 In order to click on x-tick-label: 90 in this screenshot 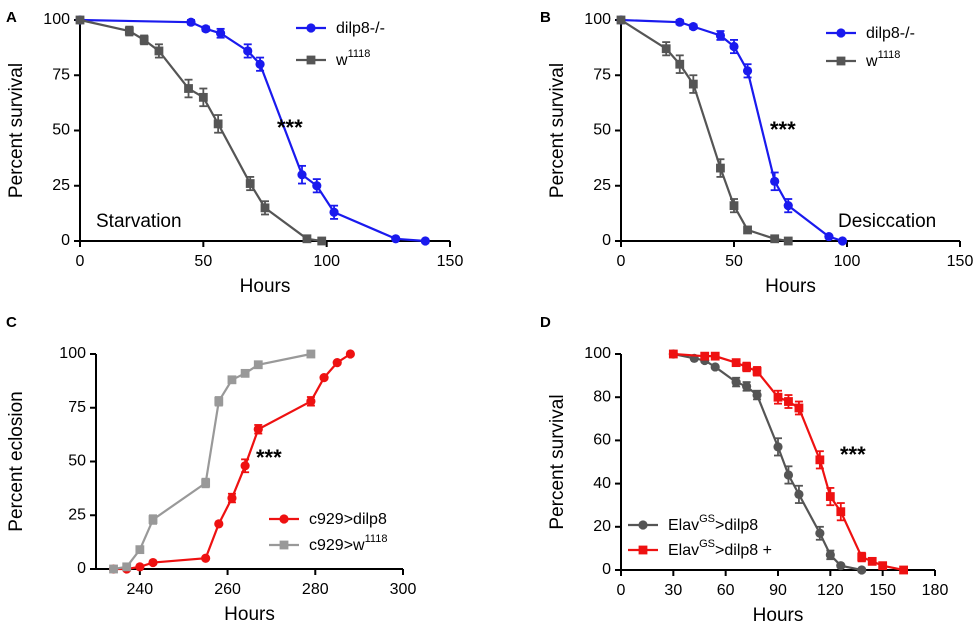, I will do `click(778, 590)`.